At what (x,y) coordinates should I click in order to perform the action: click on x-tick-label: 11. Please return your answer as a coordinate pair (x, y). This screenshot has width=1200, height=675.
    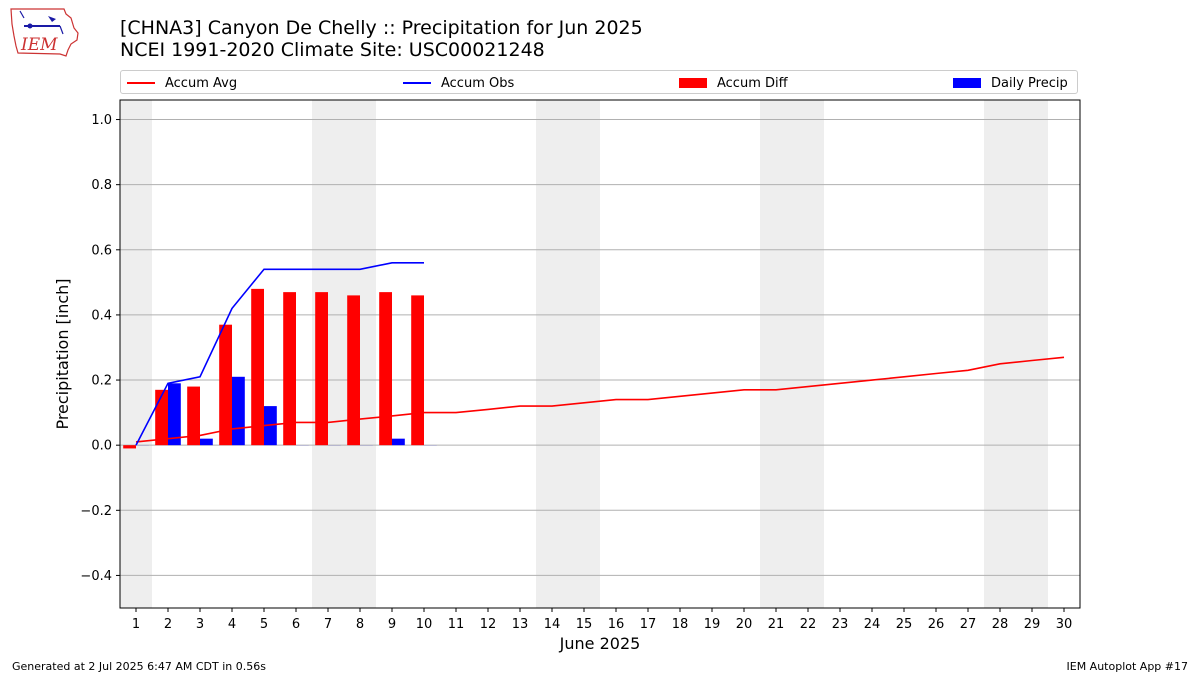
    Looking at the image, I should click on (456, 624).